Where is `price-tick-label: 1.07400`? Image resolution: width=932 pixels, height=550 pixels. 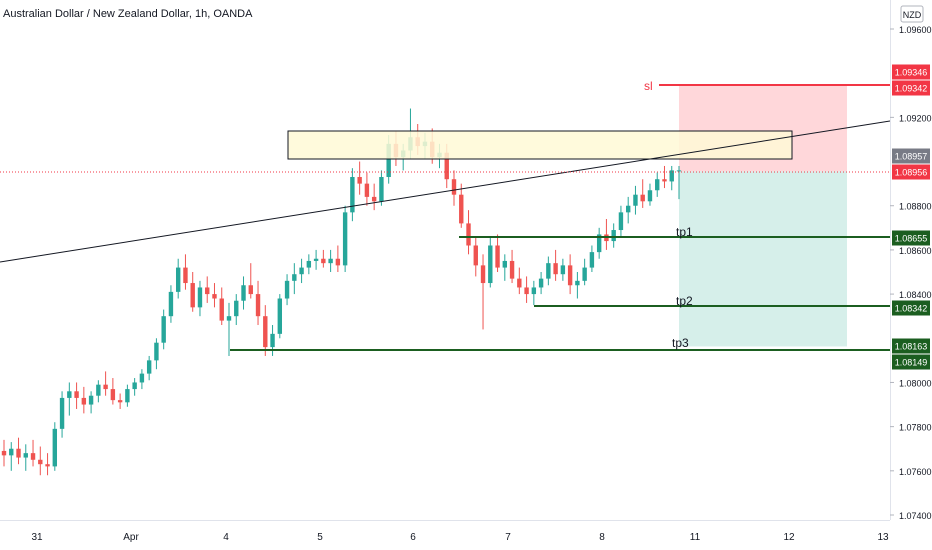 price-tick-label: 1.07400 is located at coordinates (915, 516).